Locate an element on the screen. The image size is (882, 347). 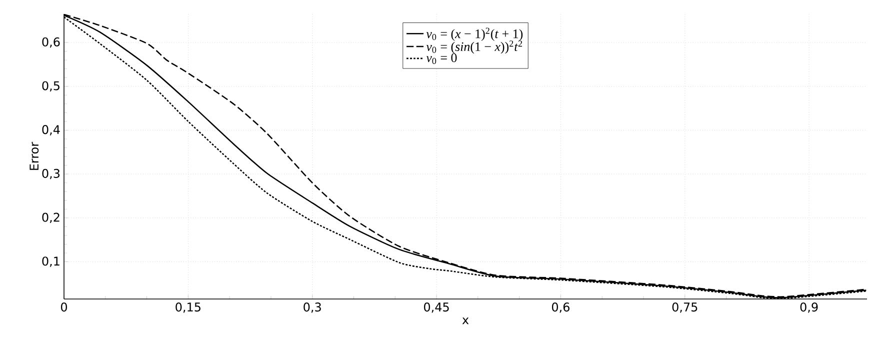
y-tick-label: 0,2 is located at coordinates (51, 218).